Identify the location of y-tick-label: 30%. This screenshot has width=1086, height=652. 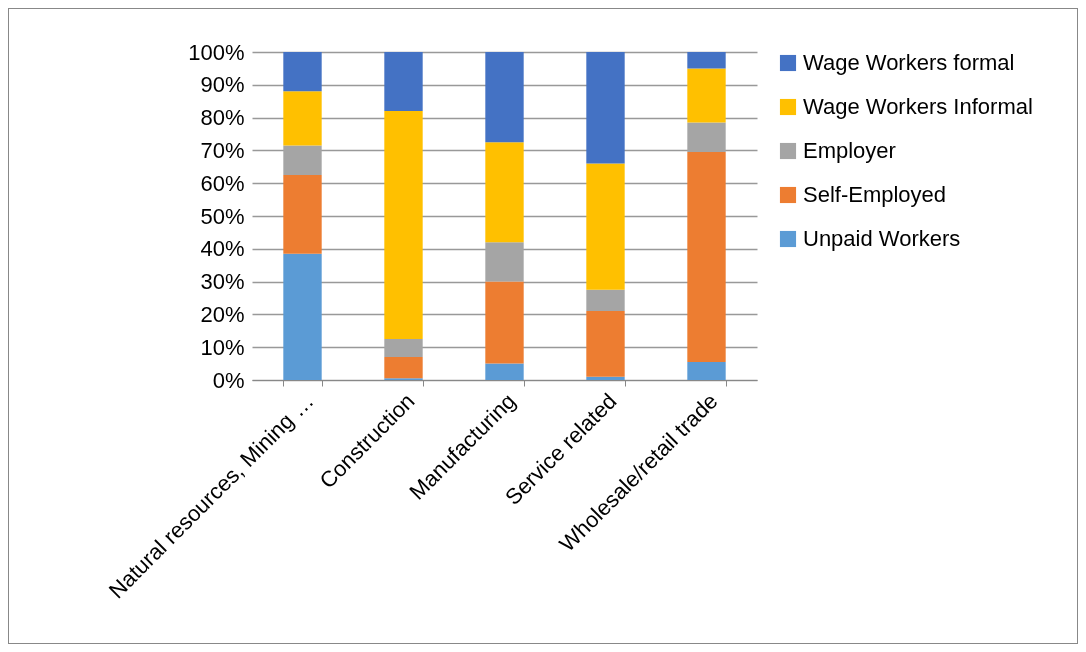
(222, 282).